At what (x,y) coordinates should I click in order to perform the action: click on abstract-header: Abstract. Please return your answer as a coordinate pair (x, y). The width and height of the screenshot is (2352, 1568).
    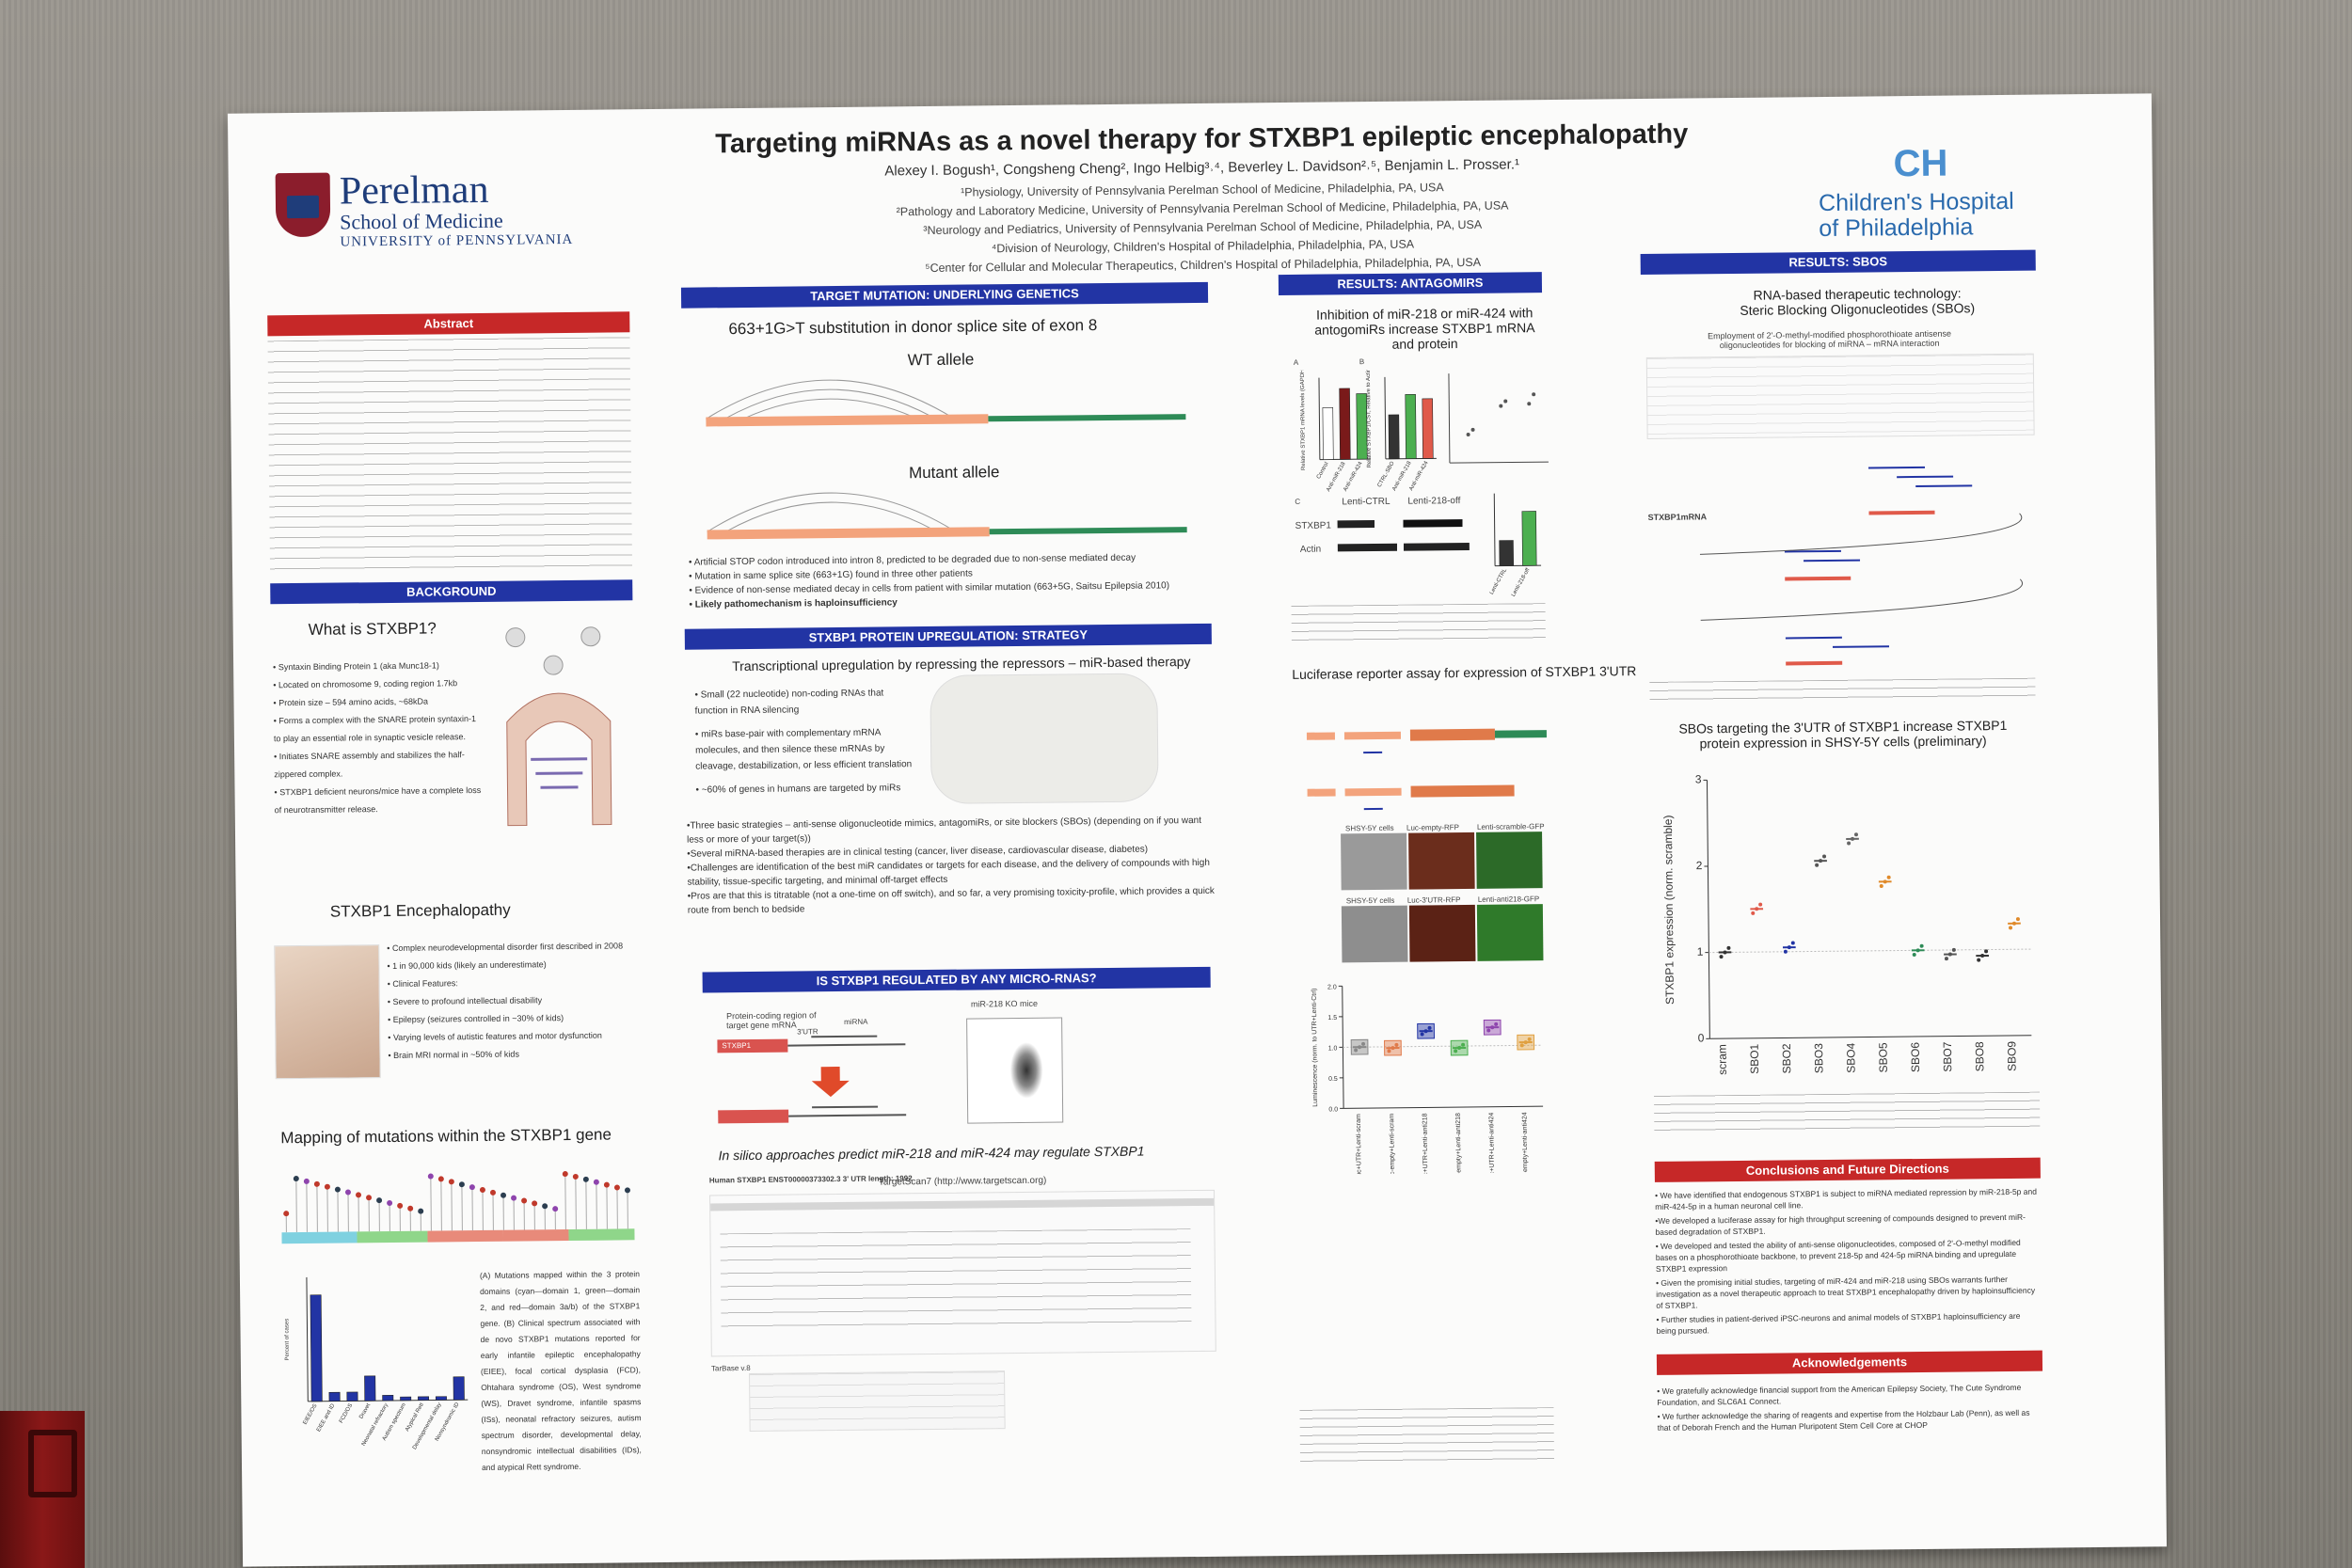
    Looking at the image, I should click on (448, 324).